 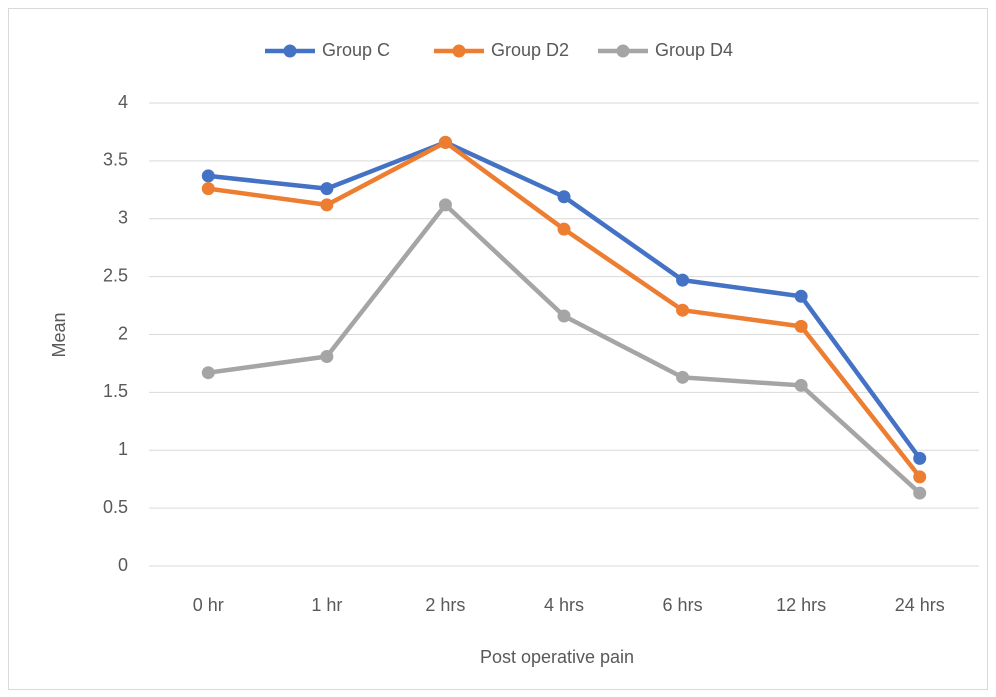 What do you see at coordinates (683, 605) in the screenshot?
I see `x-tick-label: 6 hrs` at bounding box center [683, 605].